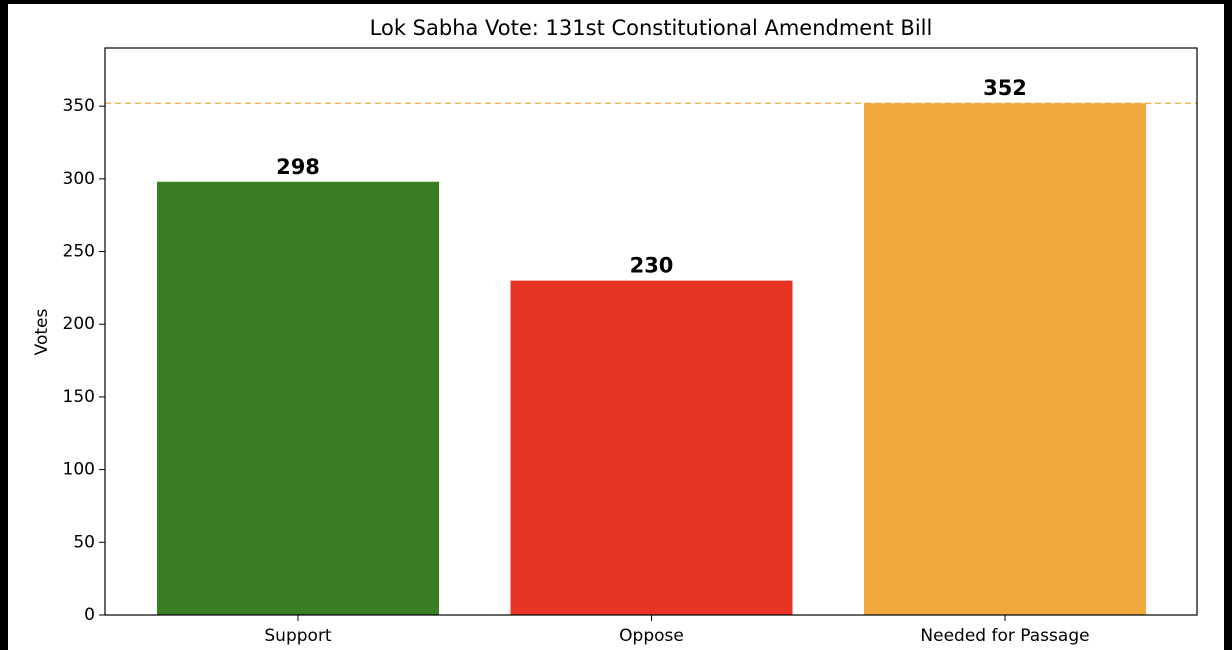  I want to click on y-tick-label: 300, so click(79, 179).